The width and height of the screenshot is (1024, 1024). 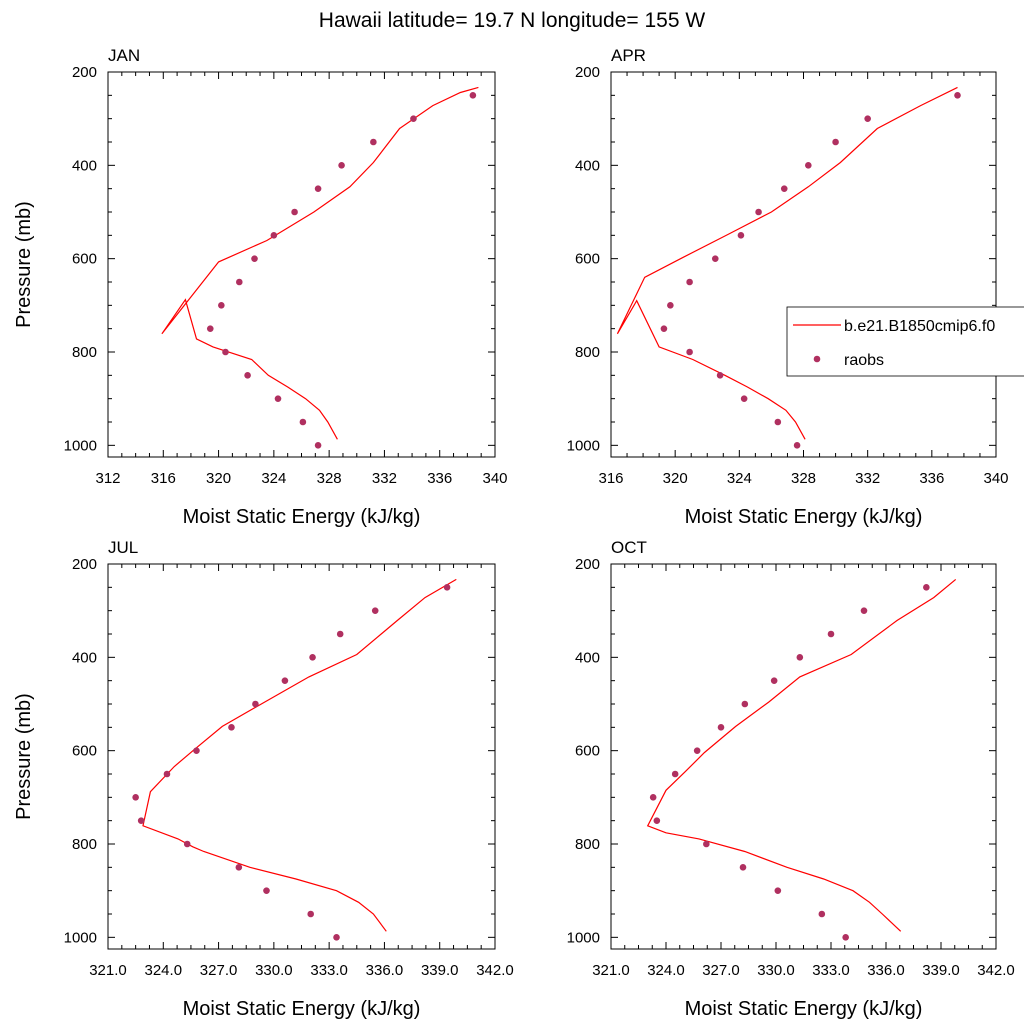 What do you see at coordinates (864, 360) in the screenshot?
I see `legend-obs-label: raobs` at bounding box center [864, 360].